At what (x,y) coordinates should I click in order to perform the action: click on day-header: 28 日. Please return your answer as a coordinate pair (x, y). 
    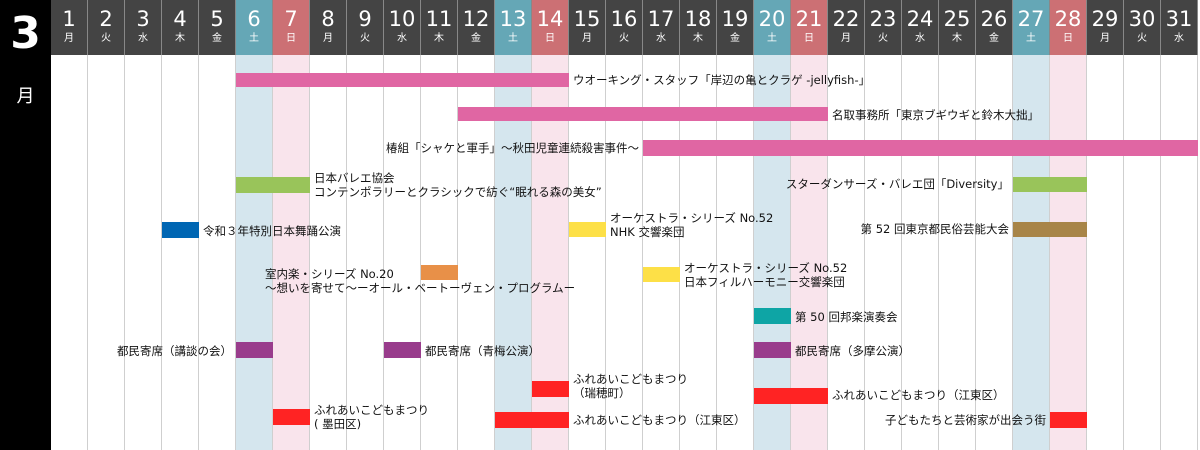
    Looking at the image, I should click on (1068, 27).